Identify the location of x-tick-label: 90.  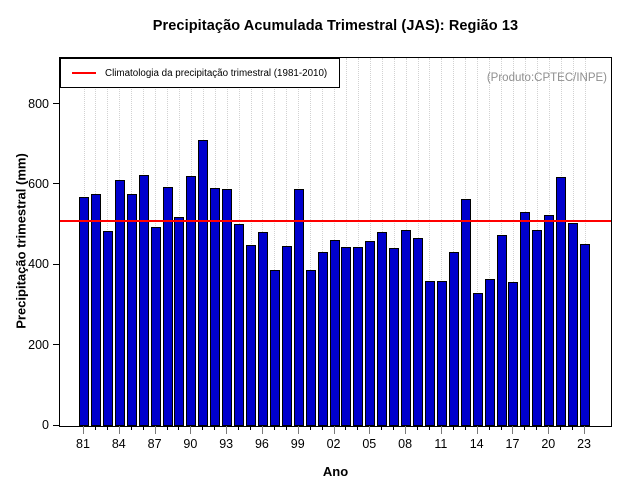
(190, 444).